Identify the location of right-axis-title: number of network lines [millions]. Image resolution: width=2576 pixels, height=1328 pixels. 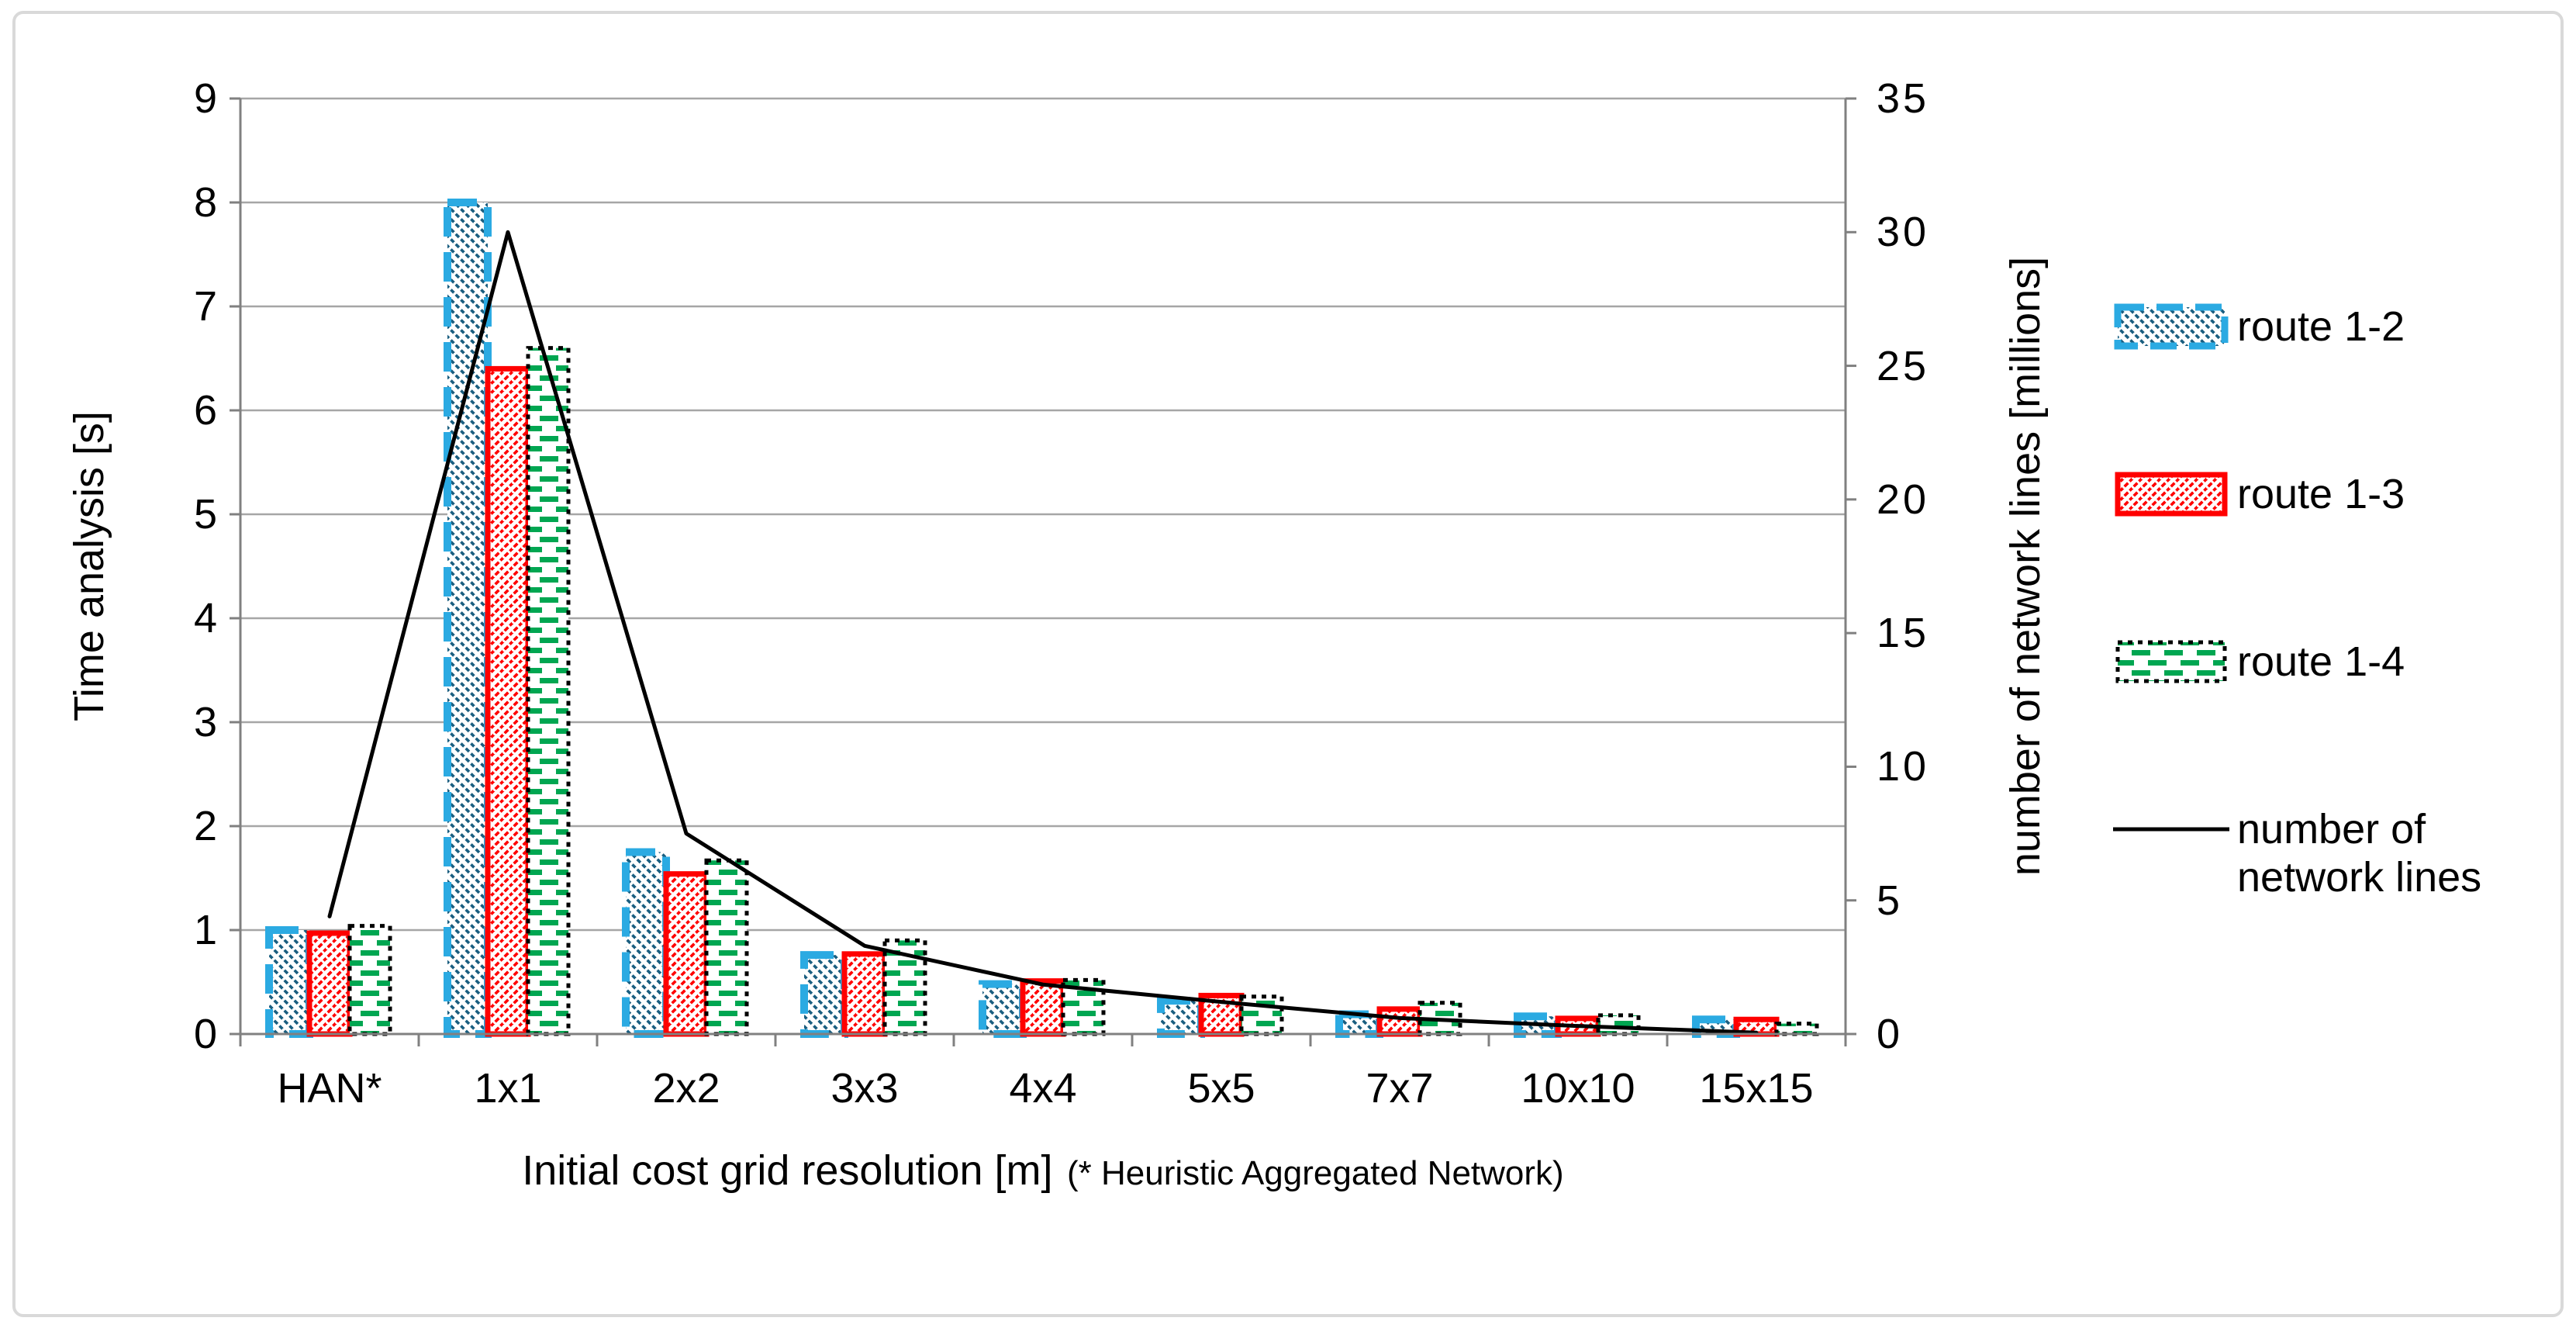
(2026, 566).